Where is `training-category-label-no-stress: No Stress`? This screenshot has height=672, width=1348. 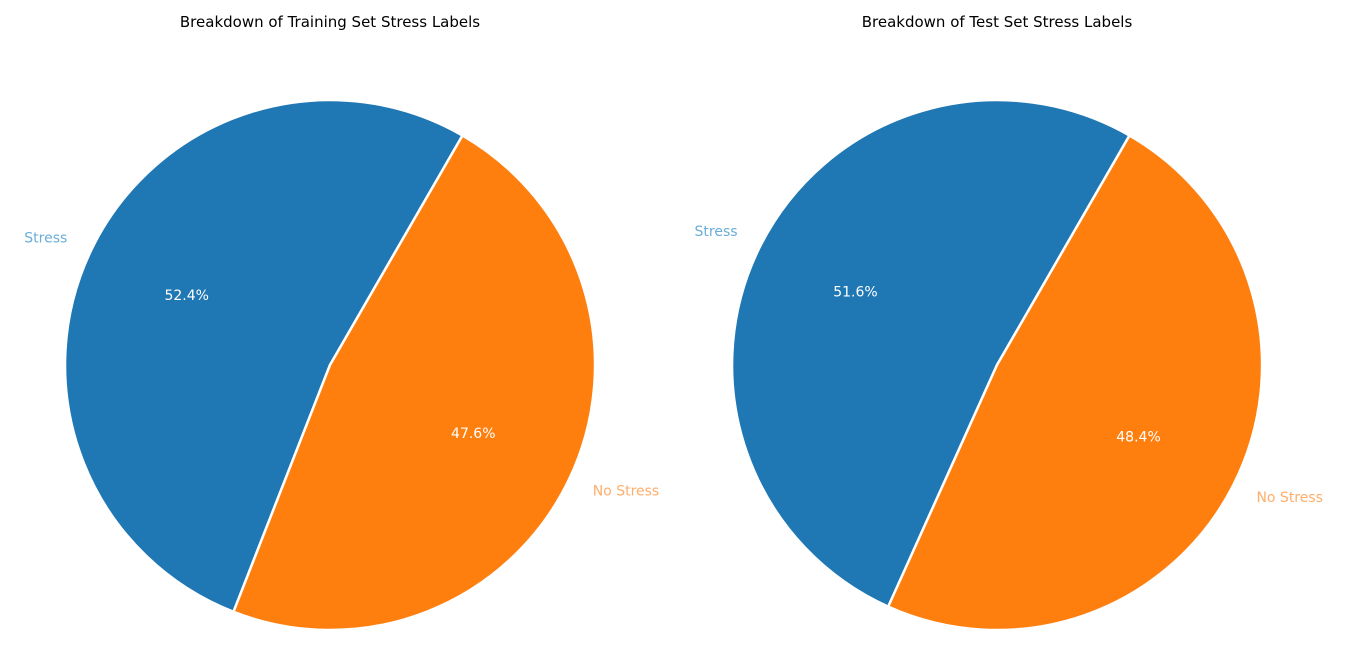
training-category-label-no-stress: No Stress is located at coordinates (626, 491).